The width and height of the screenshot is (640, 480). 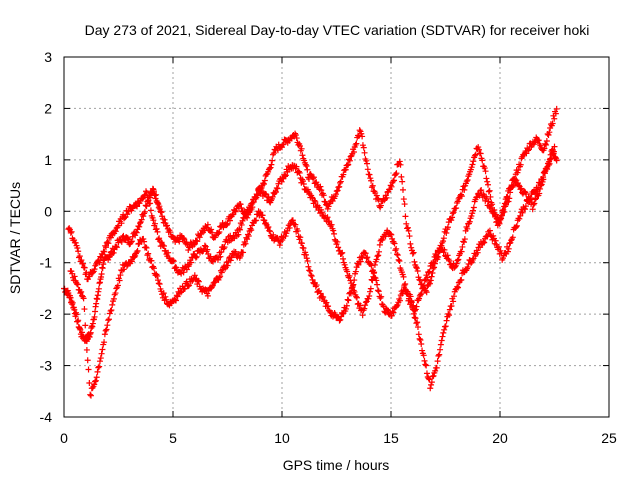 What do you see at coordinates (64, 438) in the screenshot?
I see `x-tick-label: 0` at bounding box center [64, 438].